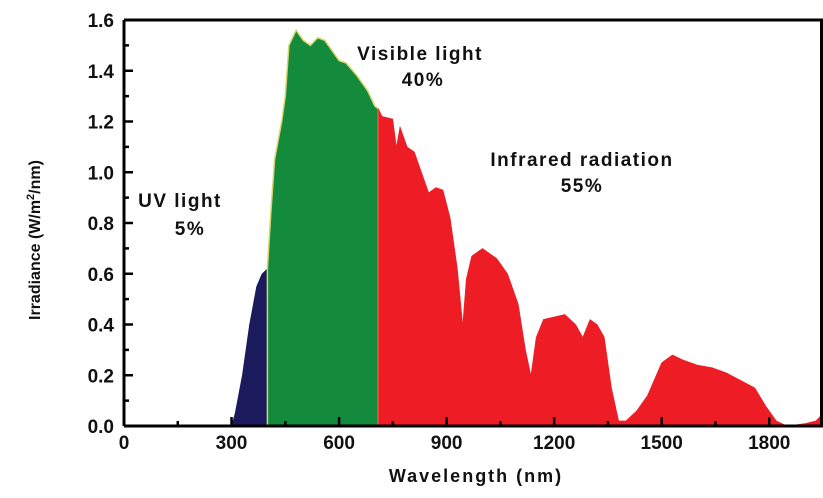  What do you see at coordinates (101, 173) in the screenshot?
I see `y-tick-label: 1.0` at bounding box center [101, 173].